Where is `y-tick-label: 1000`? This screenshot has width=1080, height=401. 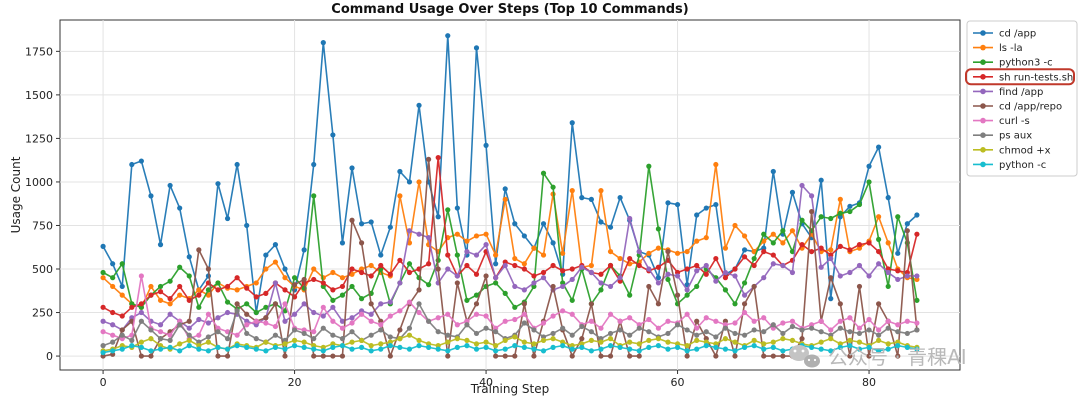 y-tick-label: 1000 is located at coordinates (39, 182).